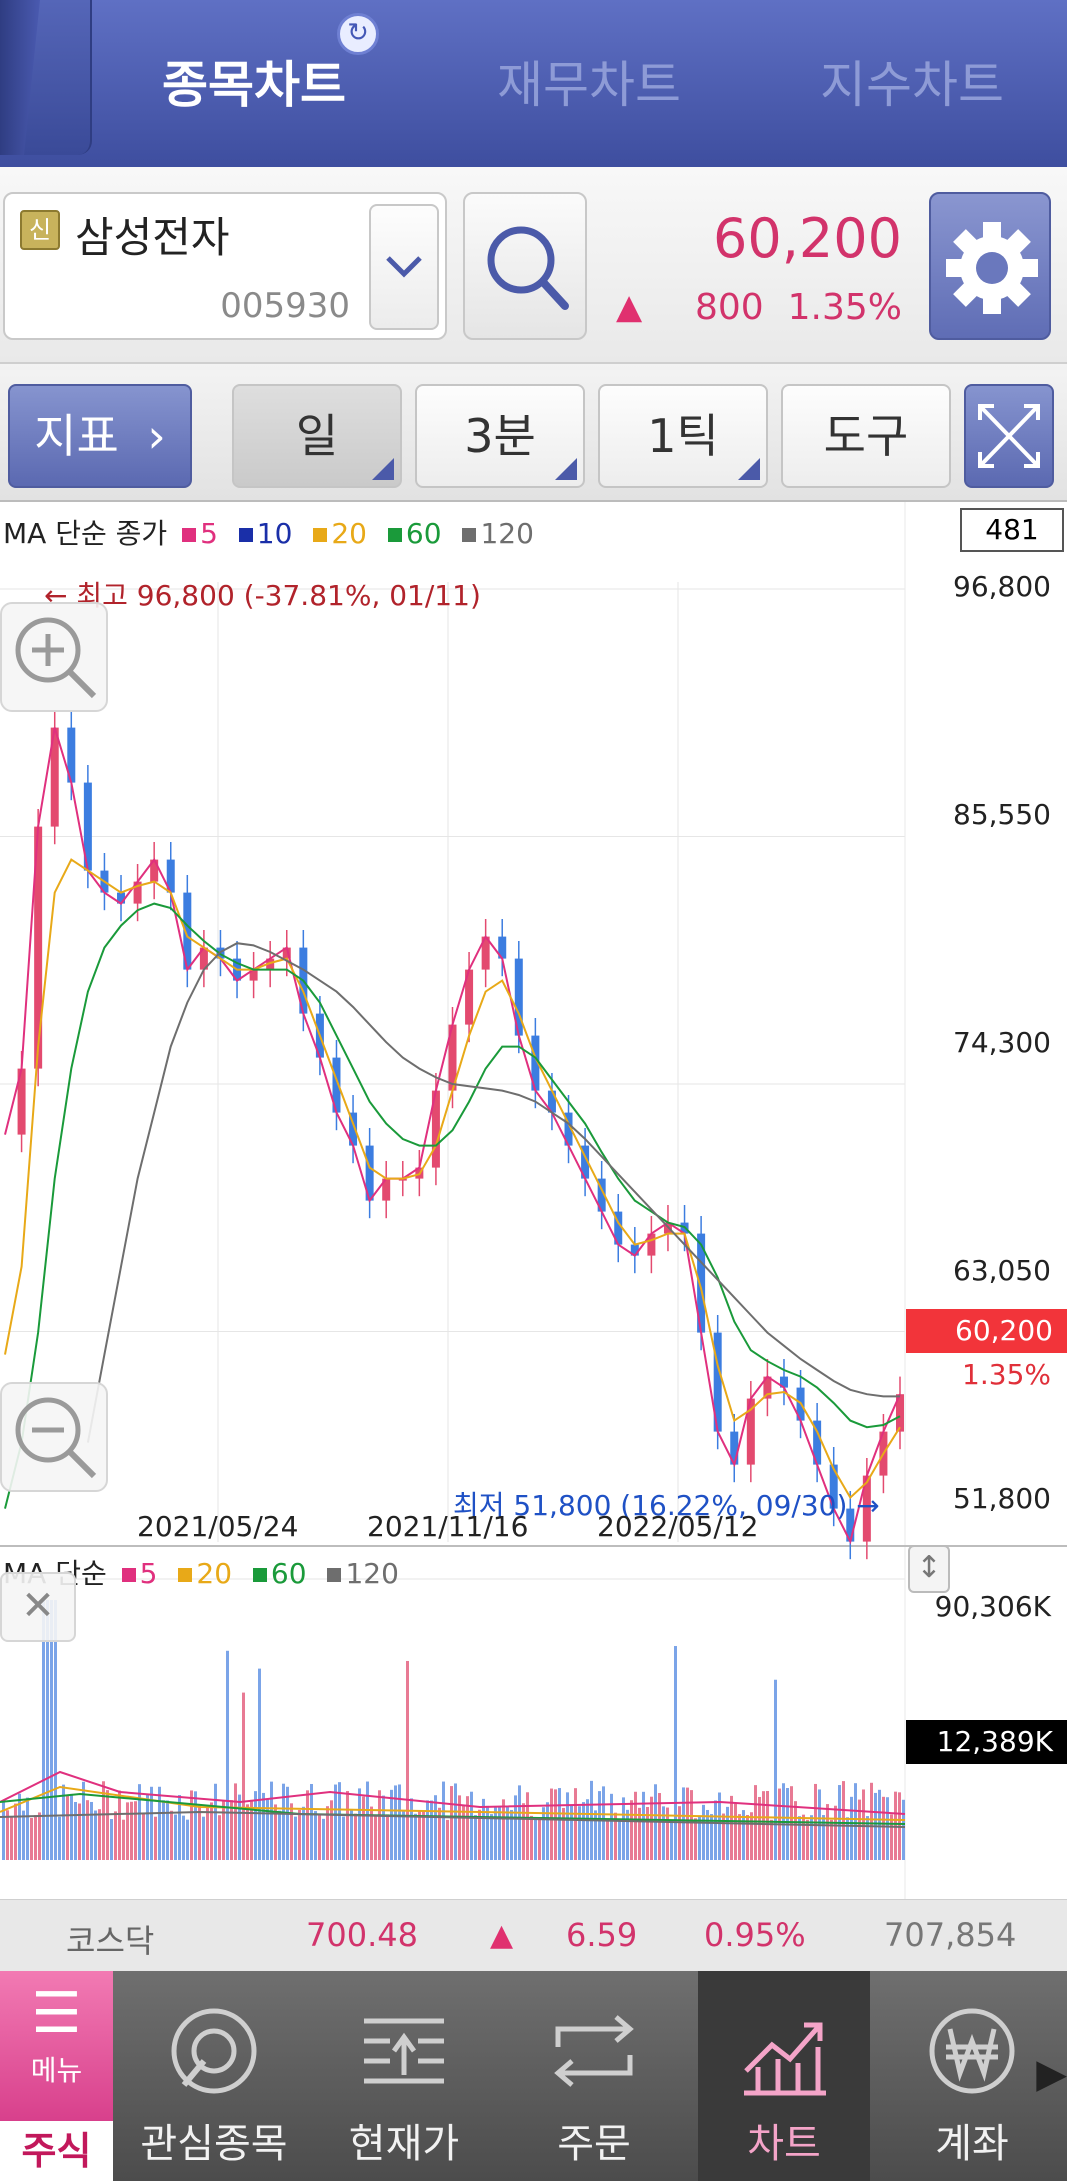  Describe the element at coordinates (525, 266) in the screenshot. I see `search-button` at that location.